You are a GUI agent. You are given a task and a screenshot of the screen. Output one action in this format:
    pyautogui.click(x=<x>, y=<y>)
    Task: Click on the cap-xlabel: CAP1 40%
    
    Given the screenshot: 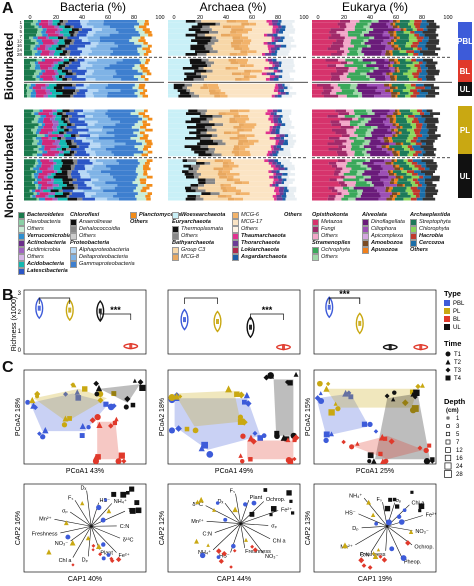 What is the action you would take?
    pyautogui.click(x=85, y=579)
    